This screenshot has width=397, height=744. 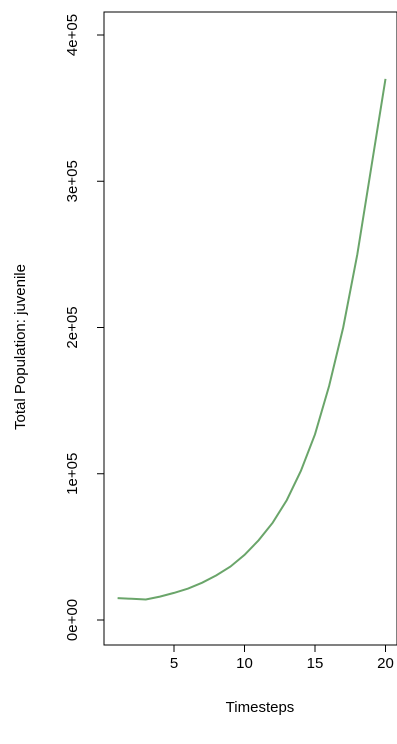 I want to click on y-tick-label: 3e+05, so click(x=72, y=181).